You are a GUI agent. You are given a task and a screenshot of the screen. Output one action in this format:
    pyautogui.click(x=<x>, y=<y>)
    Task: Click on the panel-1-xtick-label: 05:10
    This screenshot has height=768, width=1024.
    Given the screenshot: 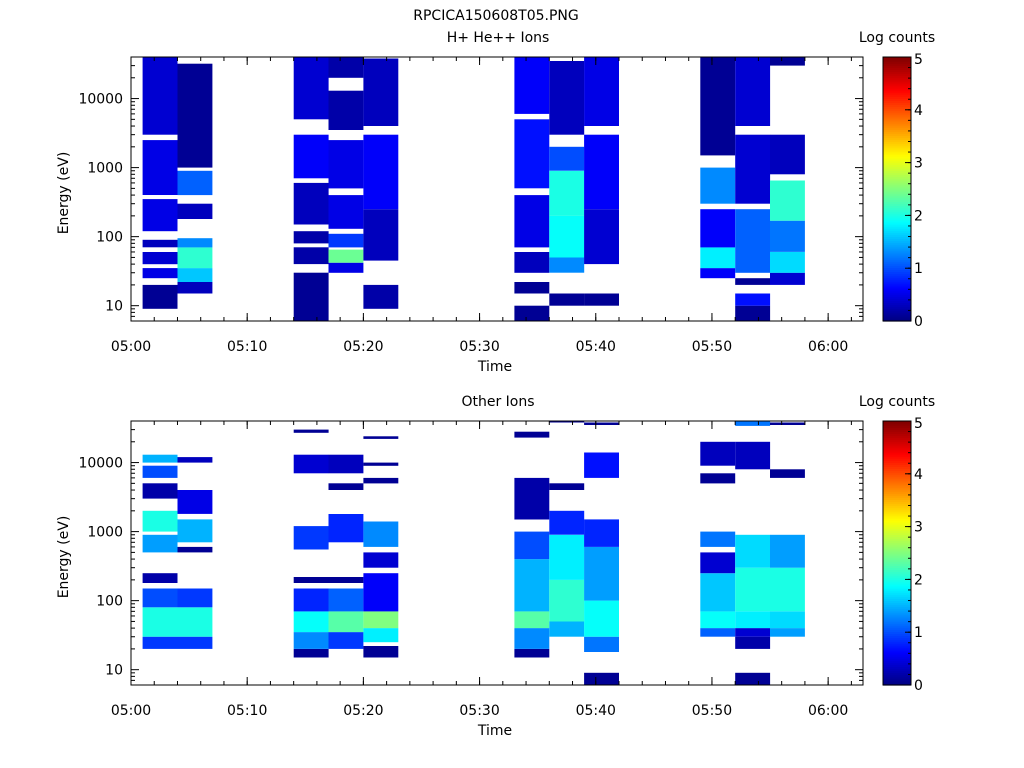 What is the action you would take?
    pyautogui.click(x=247, y=347)
    